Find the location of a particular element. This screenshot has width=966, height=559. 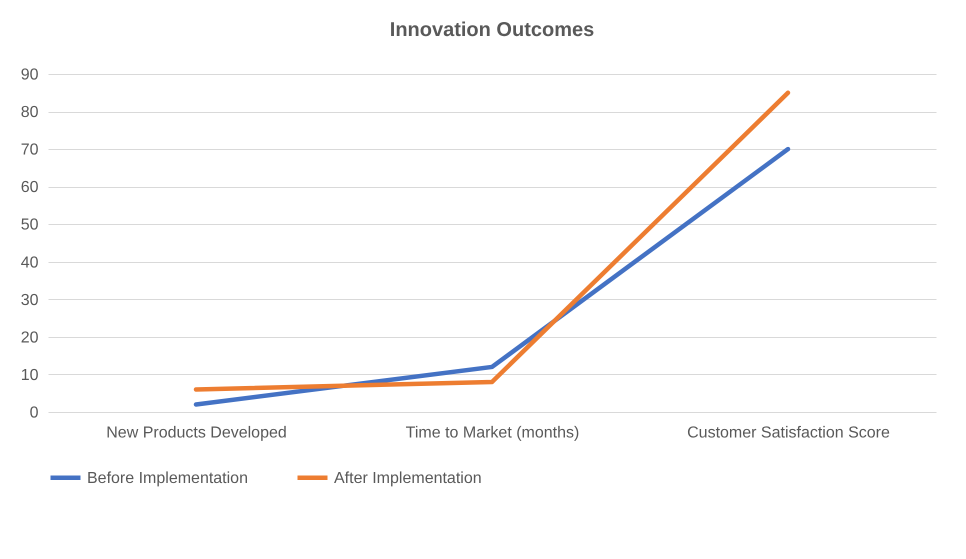

x-tick-label: Customer Satisfaction Score is located at coordinates (788, 433).